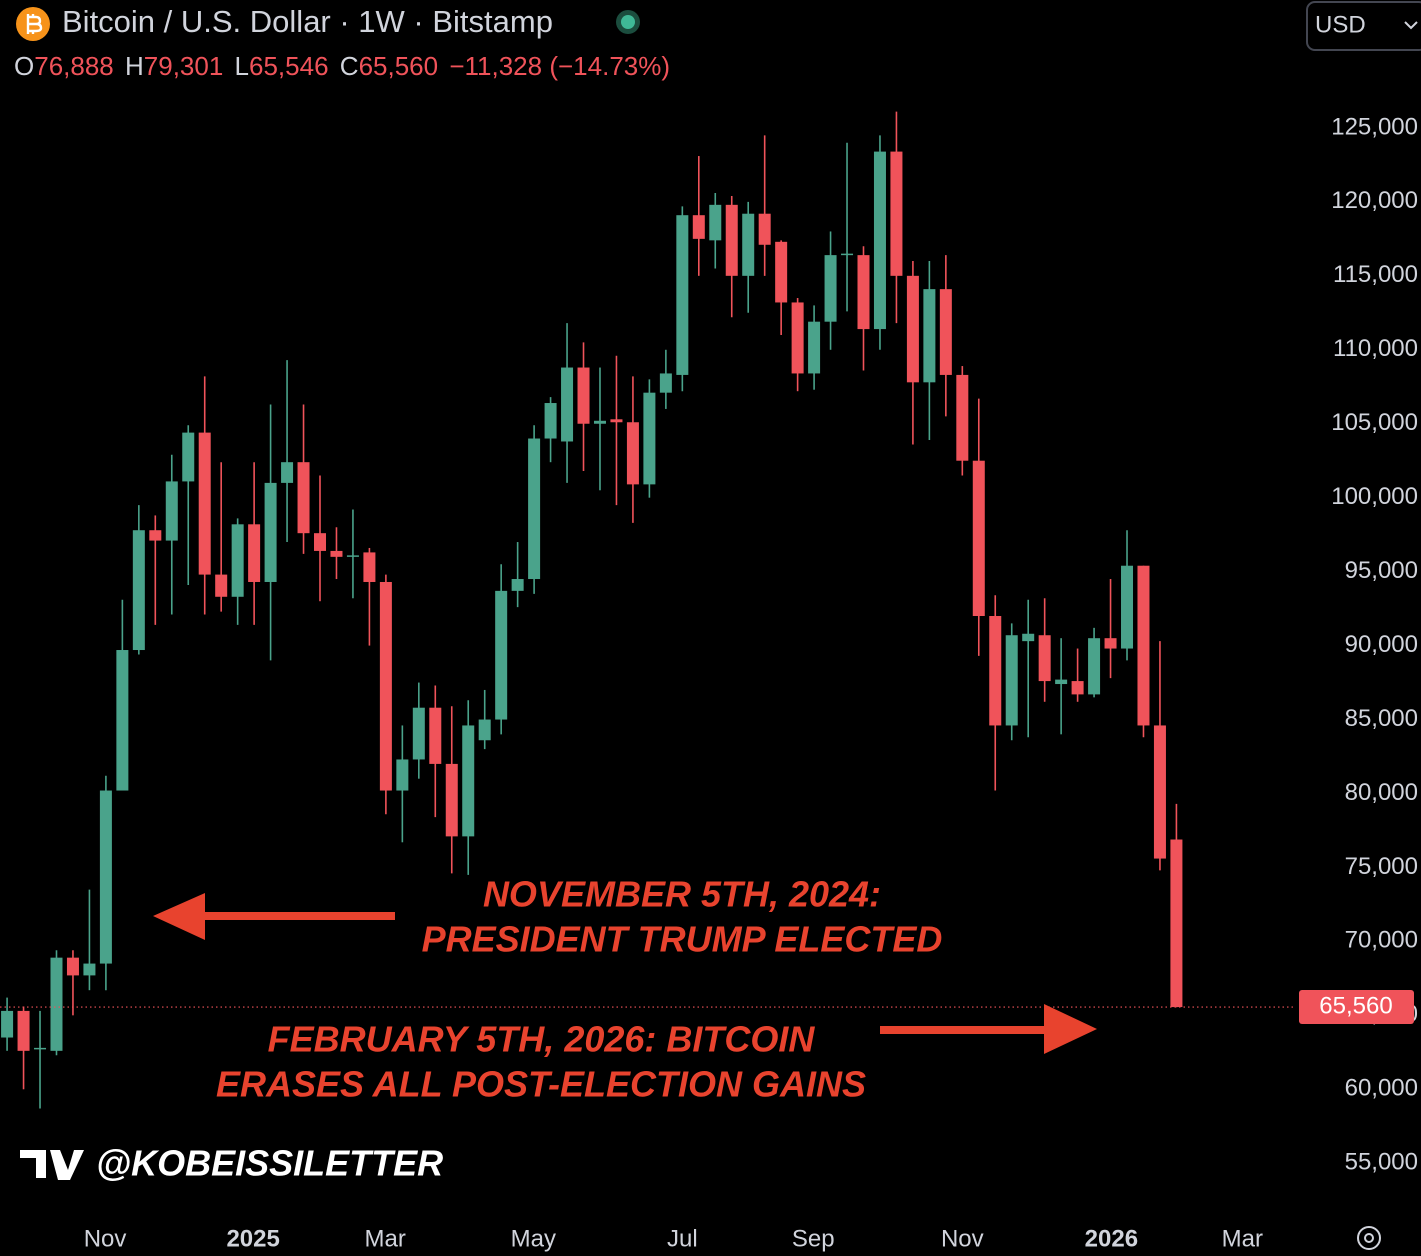 The width and height of the screenshot is (1421, 1256). Describe the element at coordinates (274, 916) in the screenshot. I see `arrow-left` at that location.